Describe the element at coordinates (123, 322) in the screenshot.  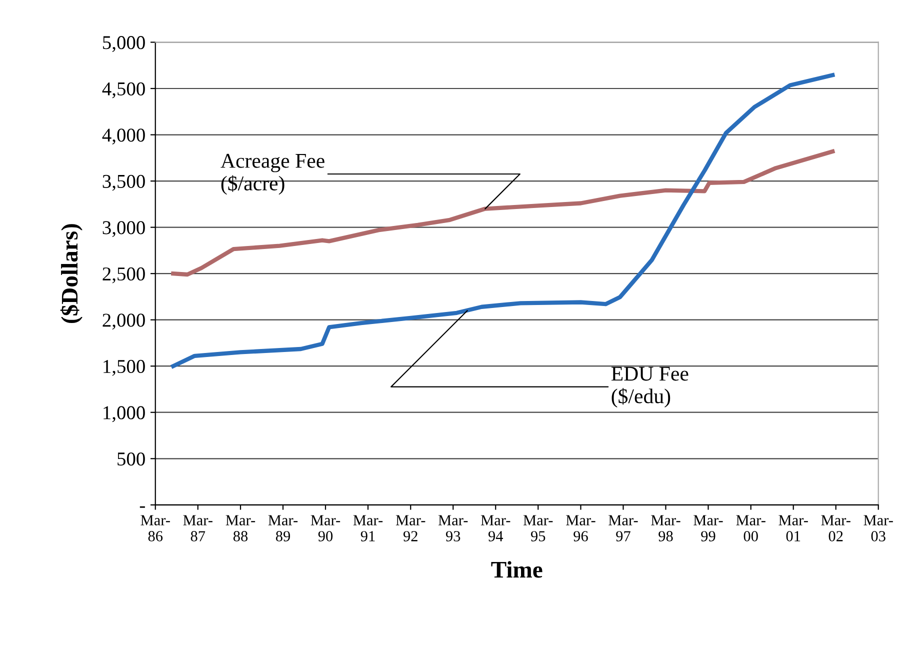
I see `y-tick-label: 2,000` at that location.